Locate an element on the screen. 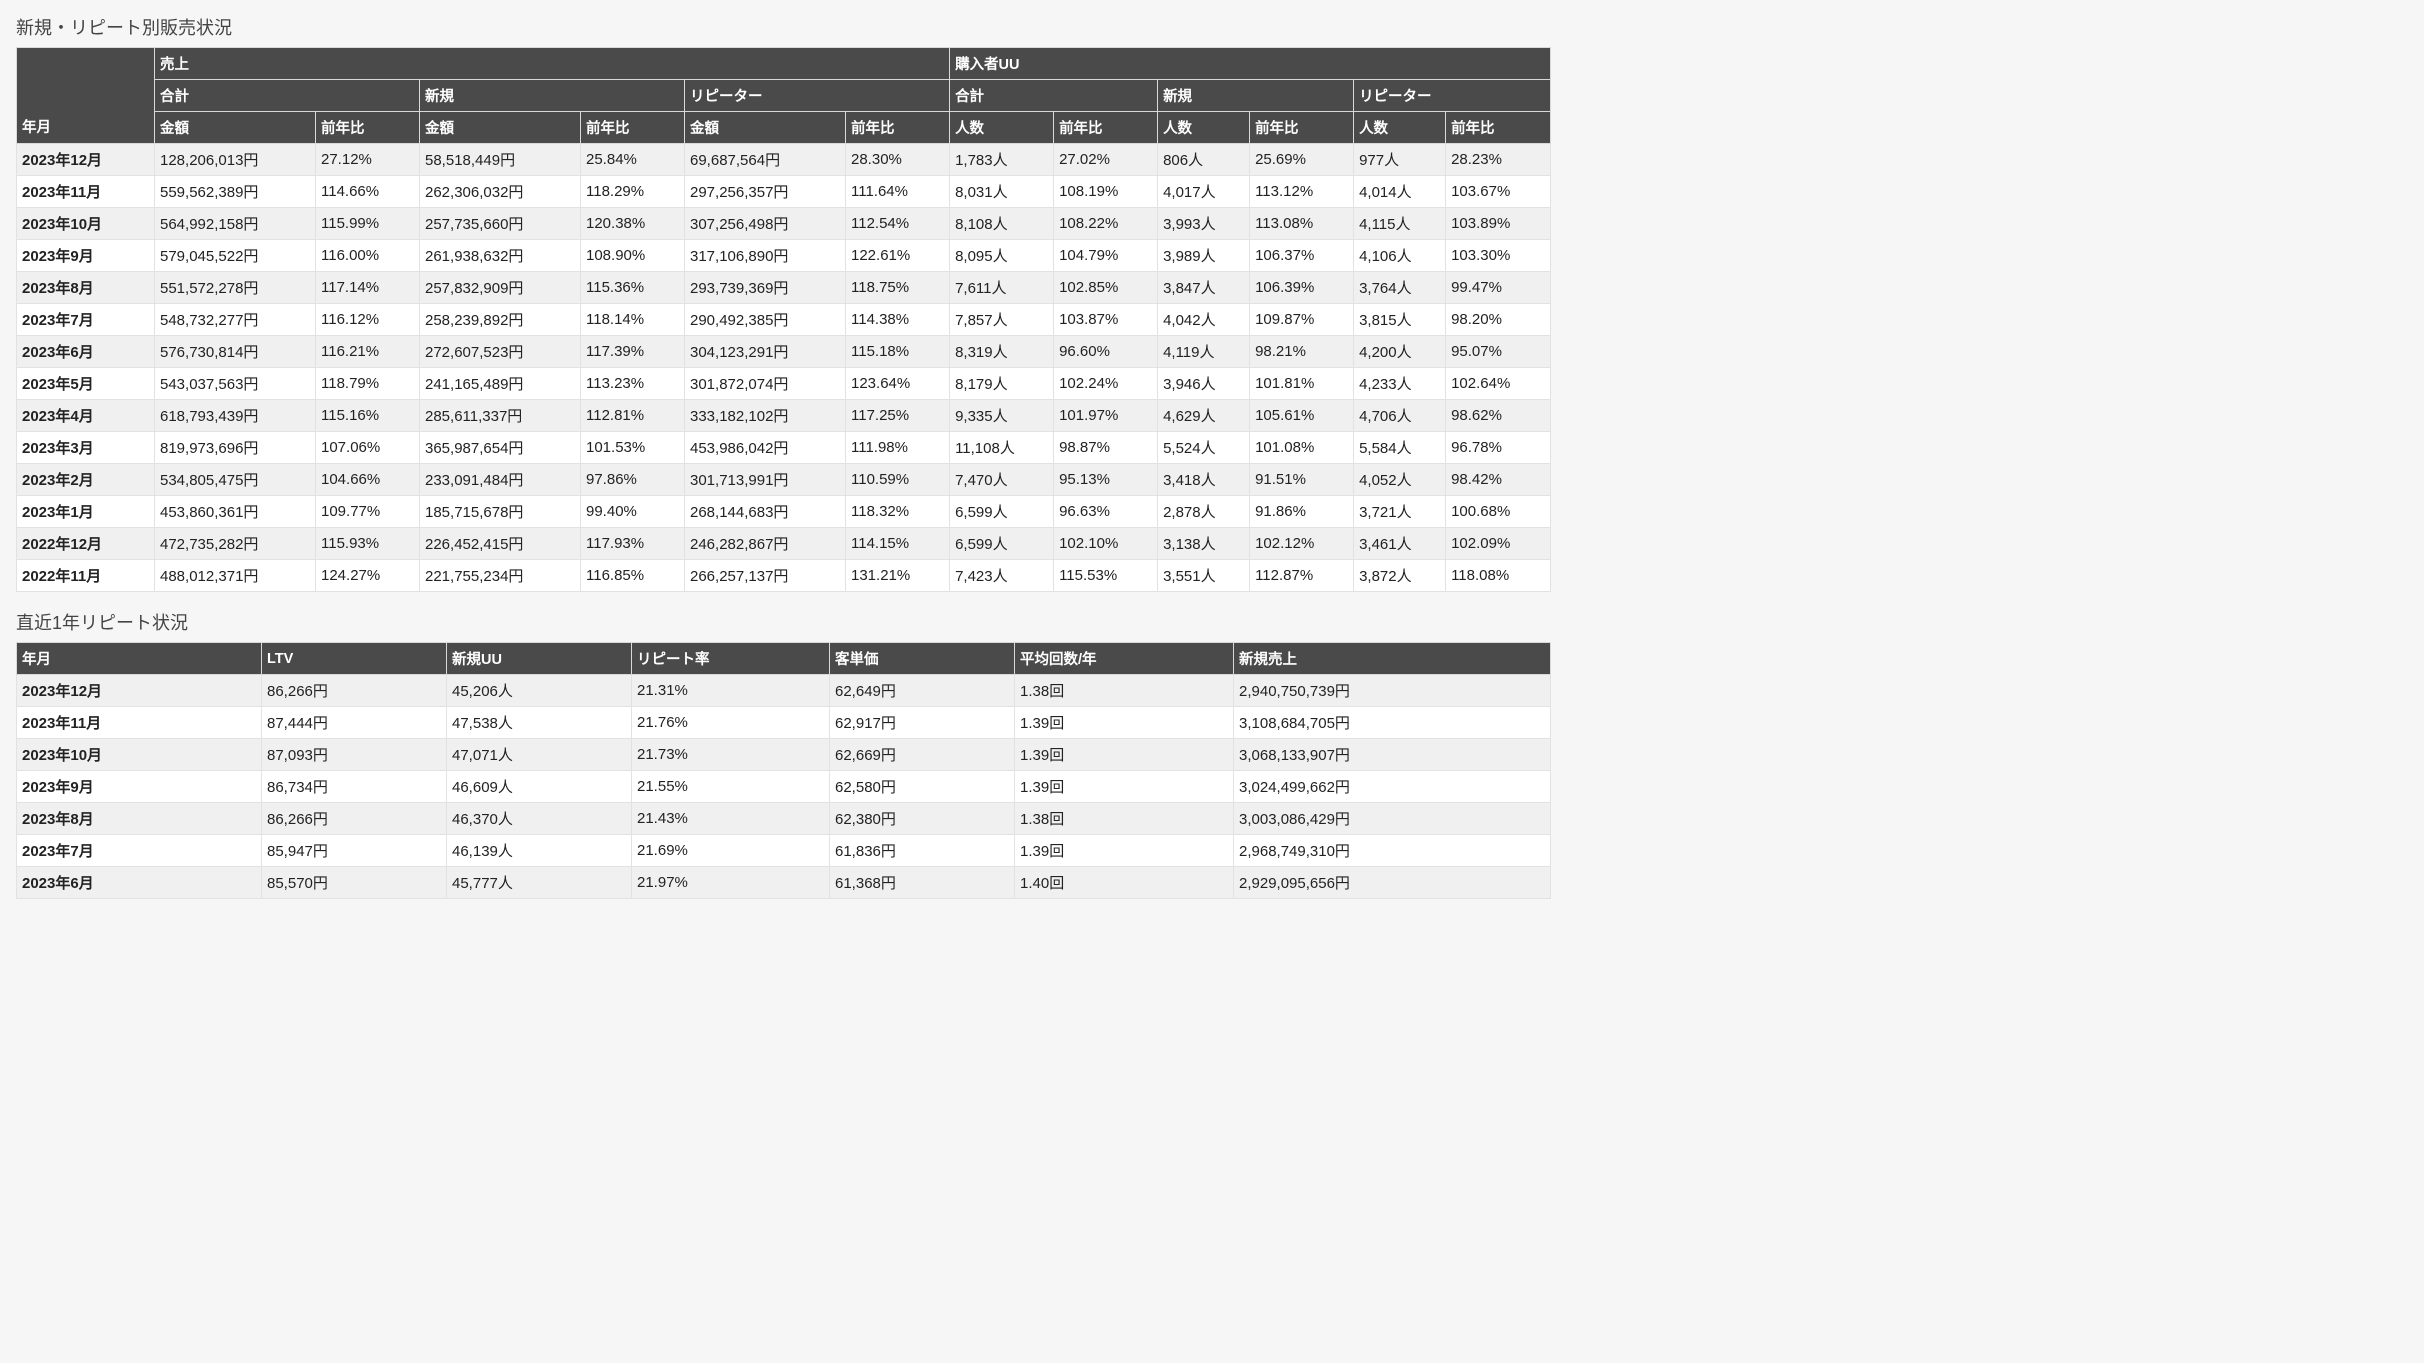 The width and height of the screenshot is (2424, 1363). table-cell: 115.99% is located at coordinates (367, 223).